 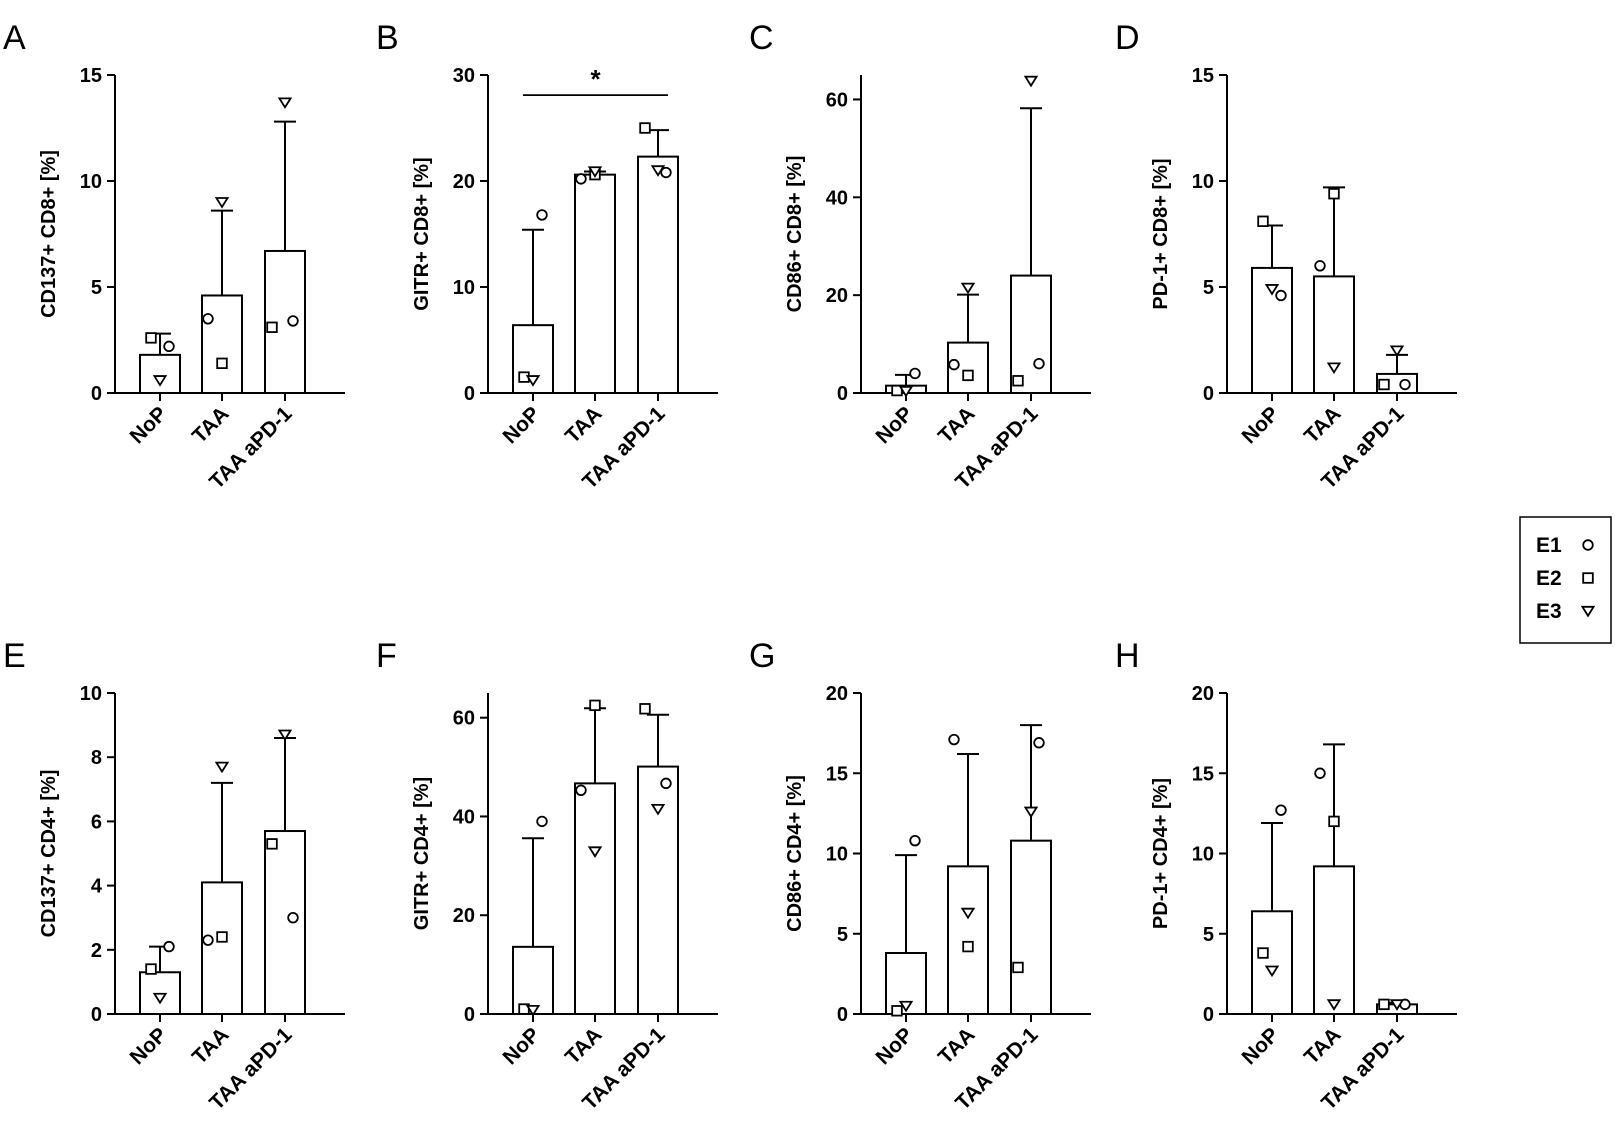 What do you see at coordinates (386, 656) in the screenshot?
I see `panel-letter: F` at bounding box center [386, 656].